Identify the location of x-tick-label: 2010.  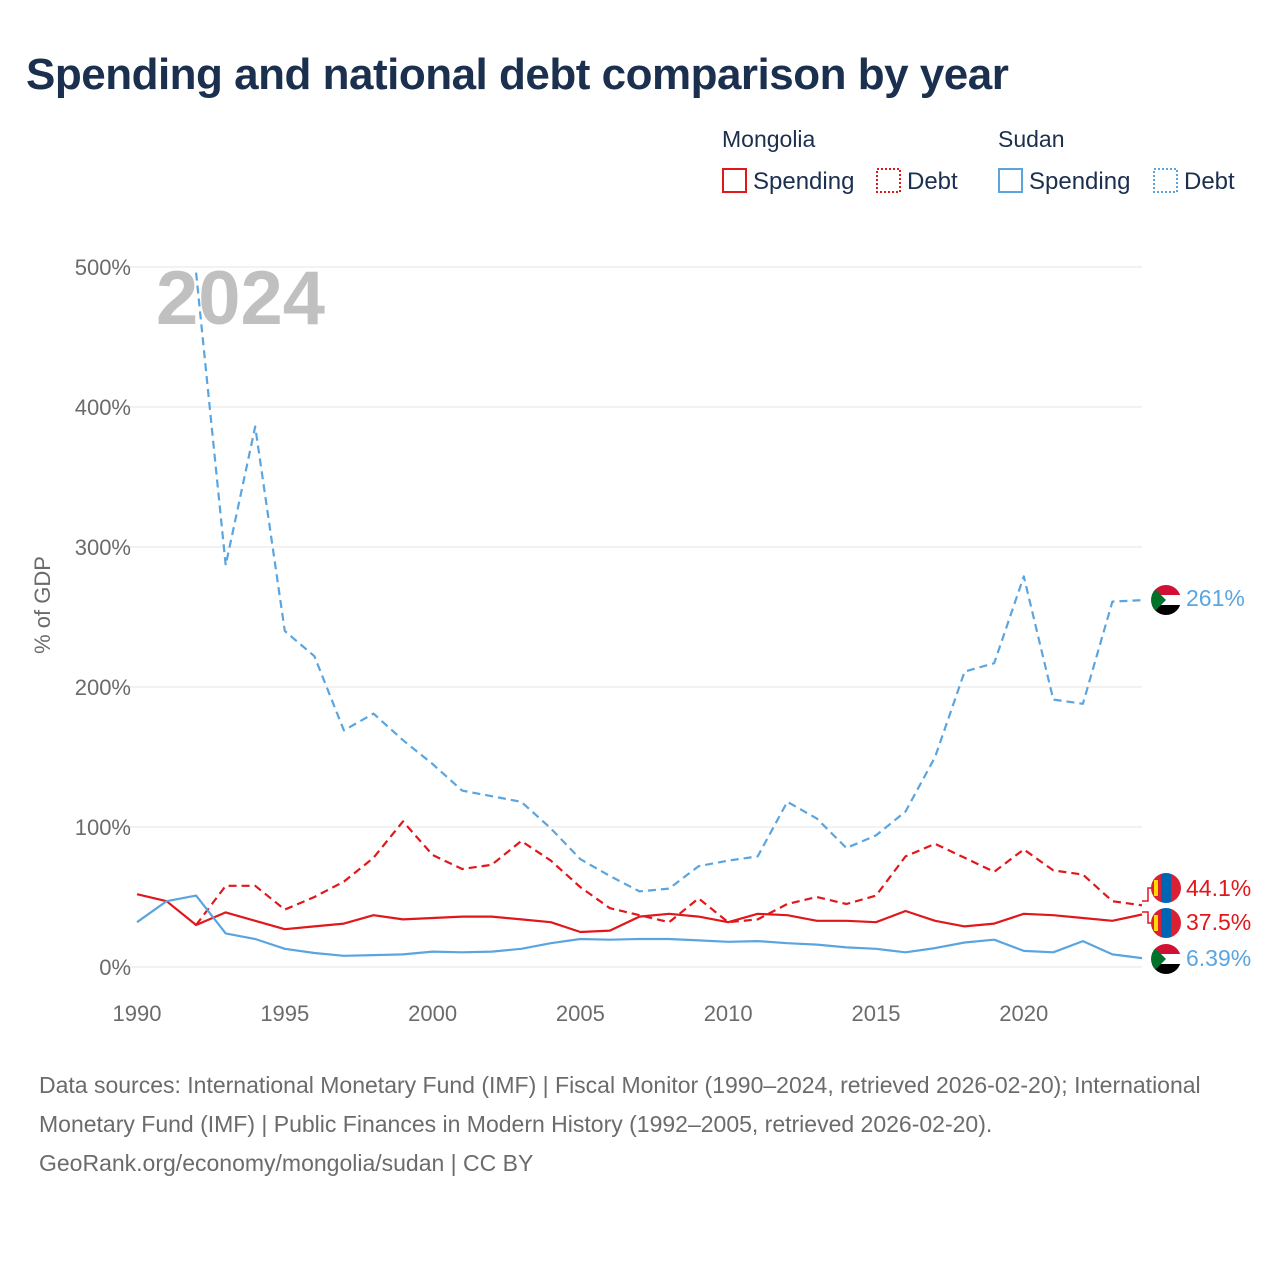
(728, 1013).